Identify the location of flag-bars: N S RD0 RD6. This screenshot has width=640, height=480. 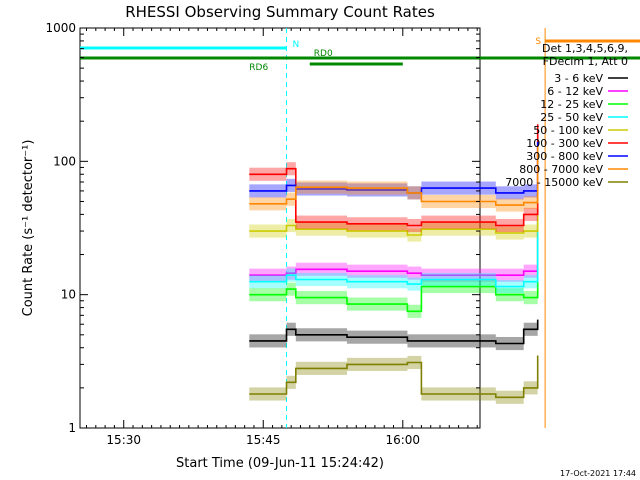
(360, 55).